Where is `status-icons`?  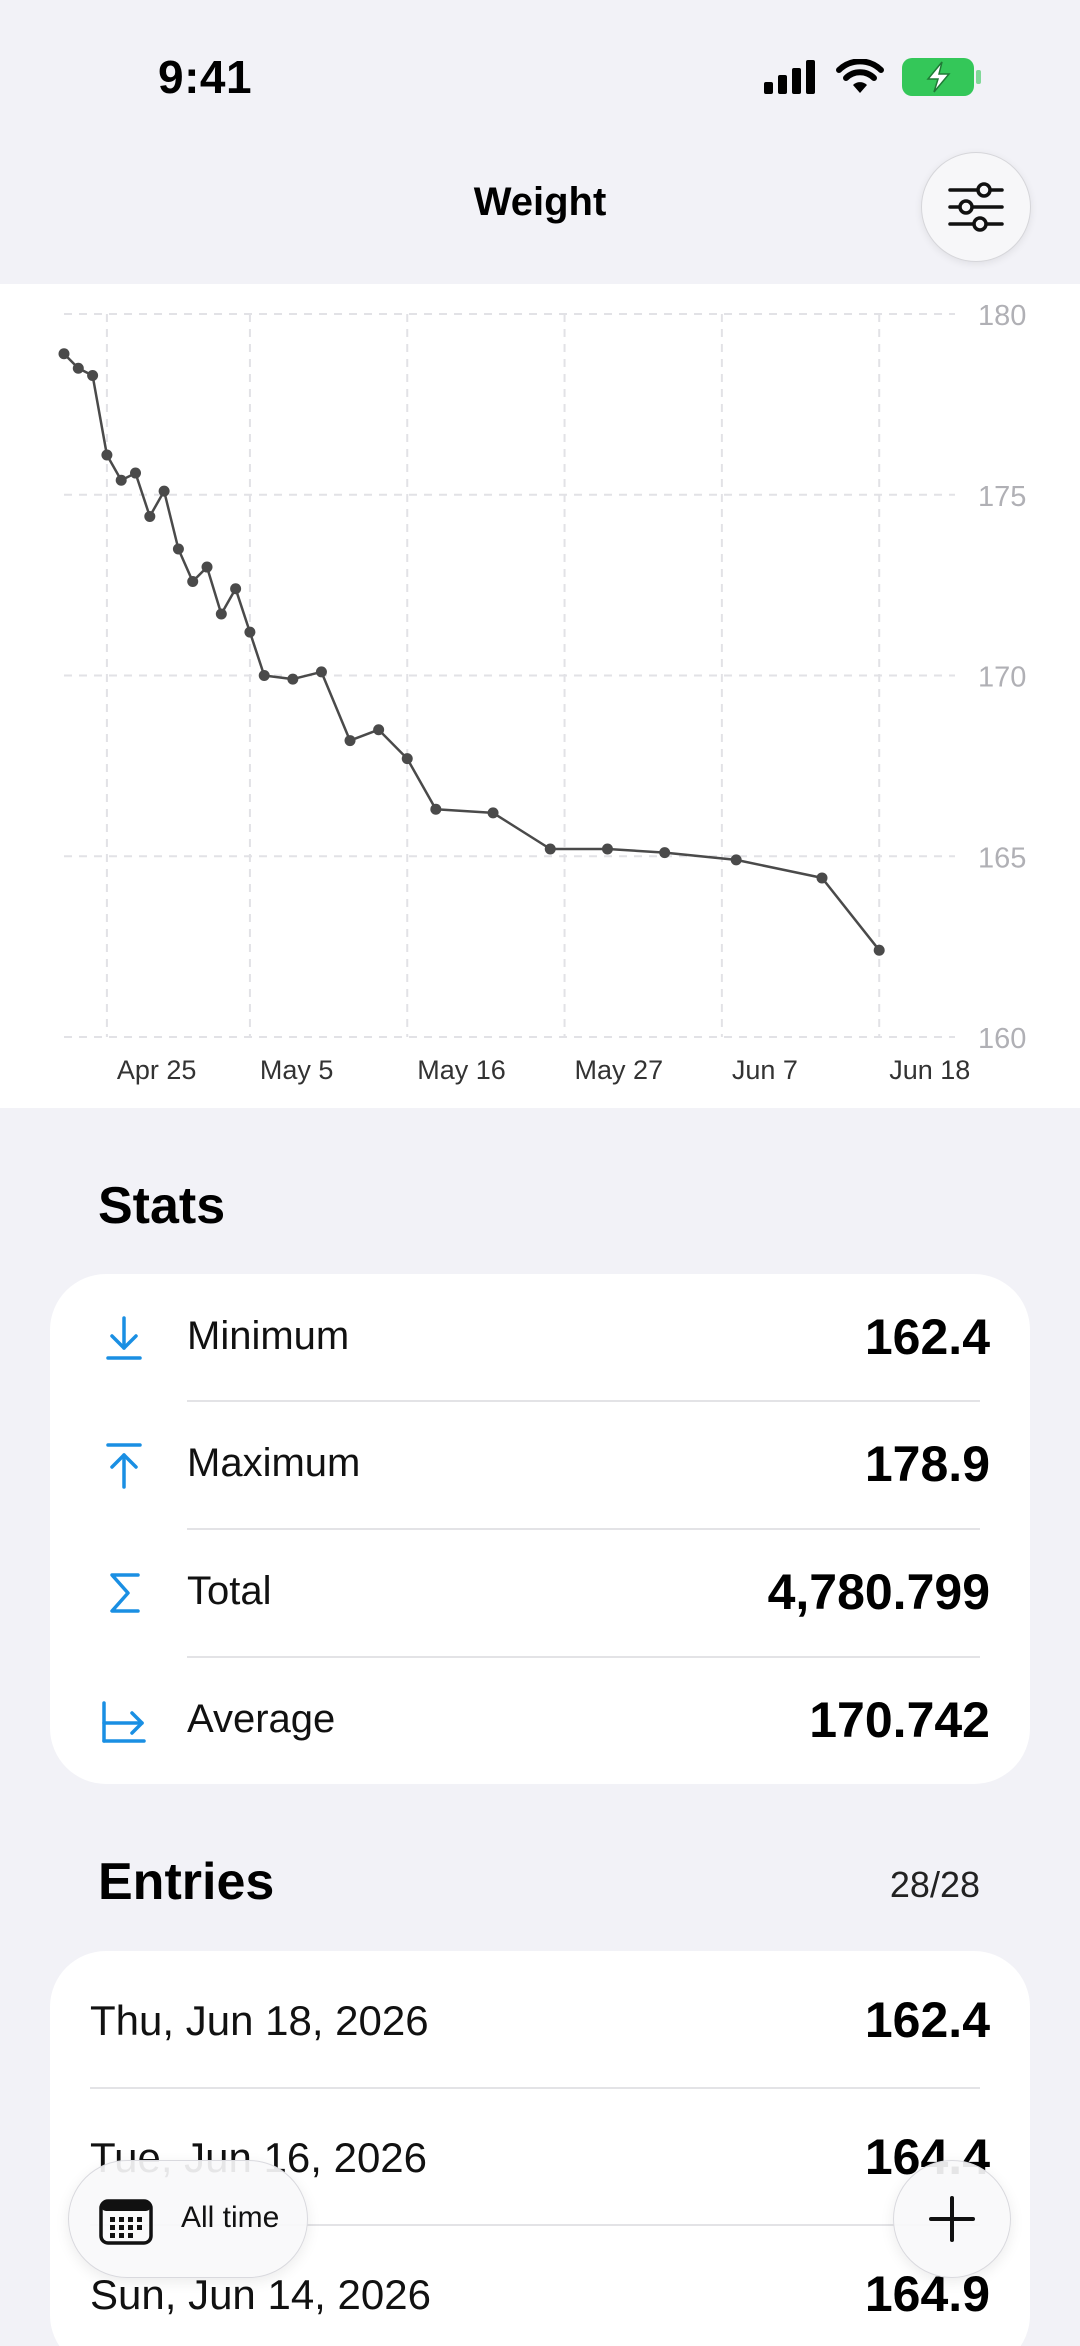
status-icons is located at coordinates (873, 77).